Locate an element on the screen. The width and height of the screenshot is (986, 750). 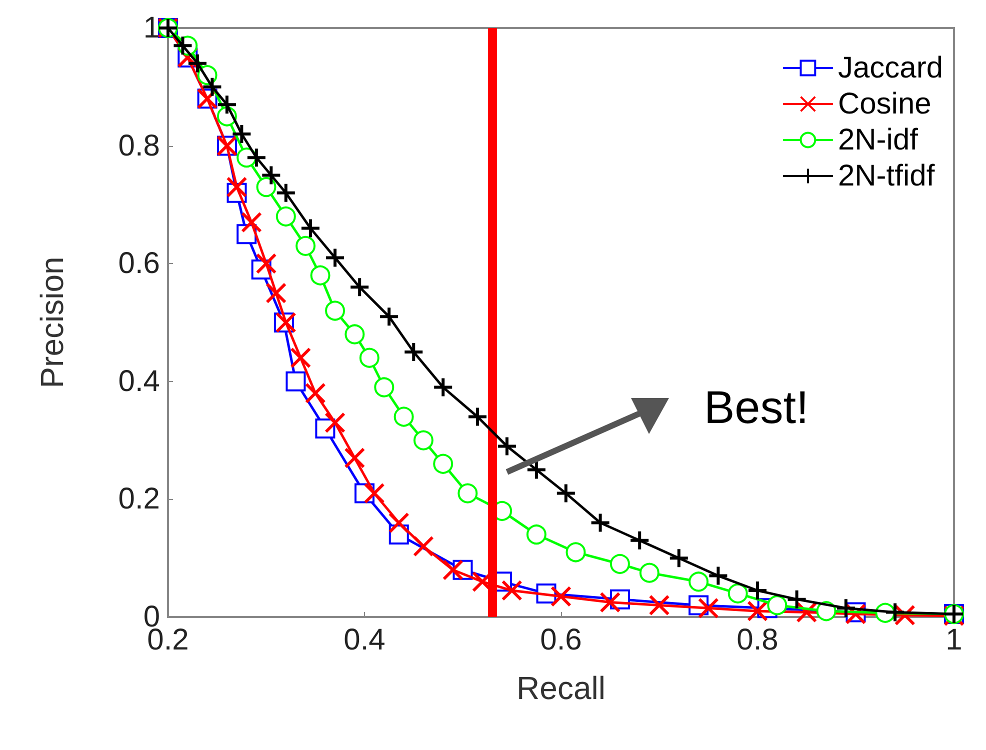
x-tick-label: 0.8 is located at coordinates (757, 640).